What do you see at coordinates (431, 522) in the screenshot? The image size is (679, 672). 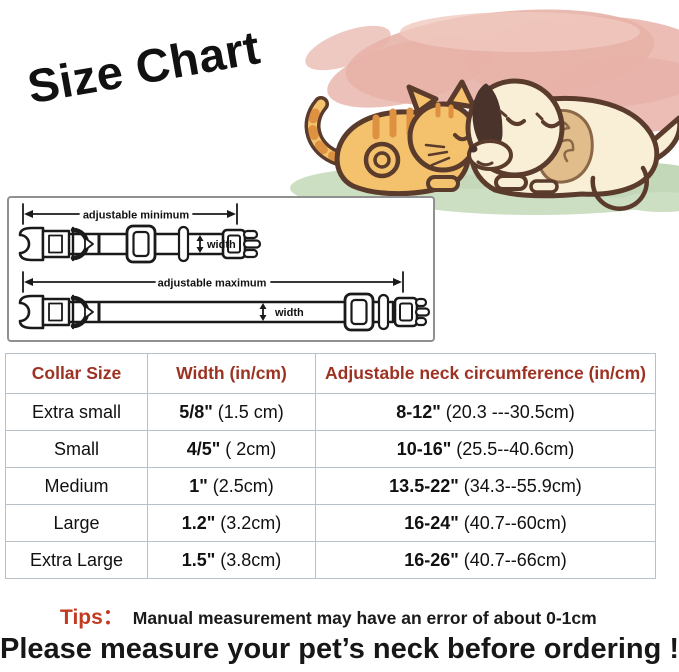 I see `circumference-inches: 16-24"` at bounding box center [431, 522].